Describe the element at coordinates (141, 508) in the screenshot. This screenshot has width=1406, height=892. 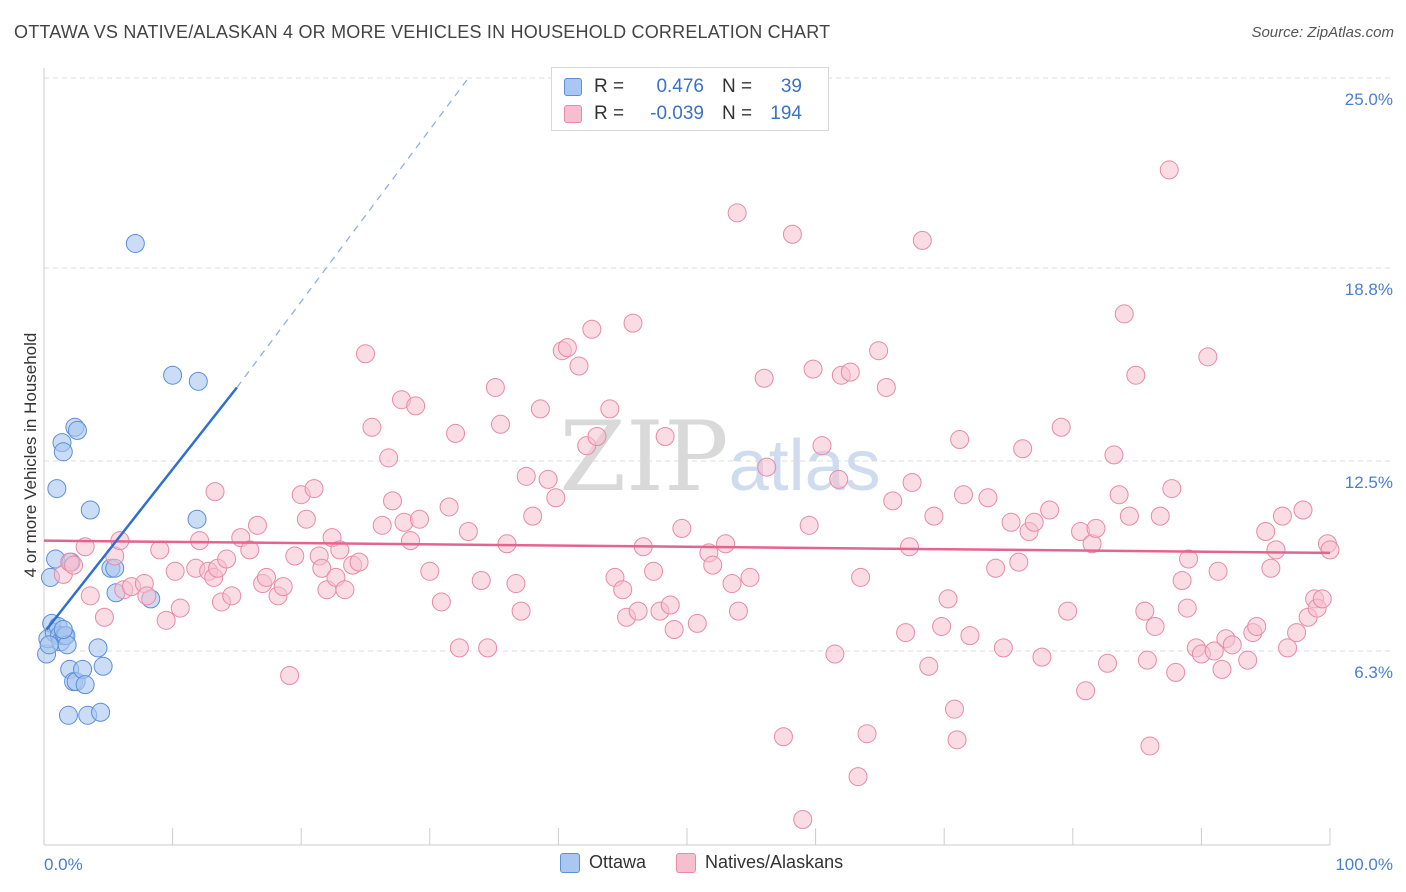
I see `ottawa-trendline` at that location.